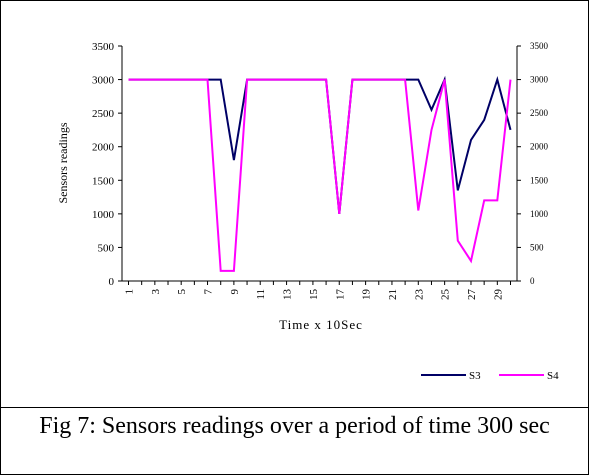 The width and height of the screenshot is (589, 475). What do you see at coordinates (103, 47) in the screenshot?
I see `y-tick-label: 3500` at bounding box center [103, 47].